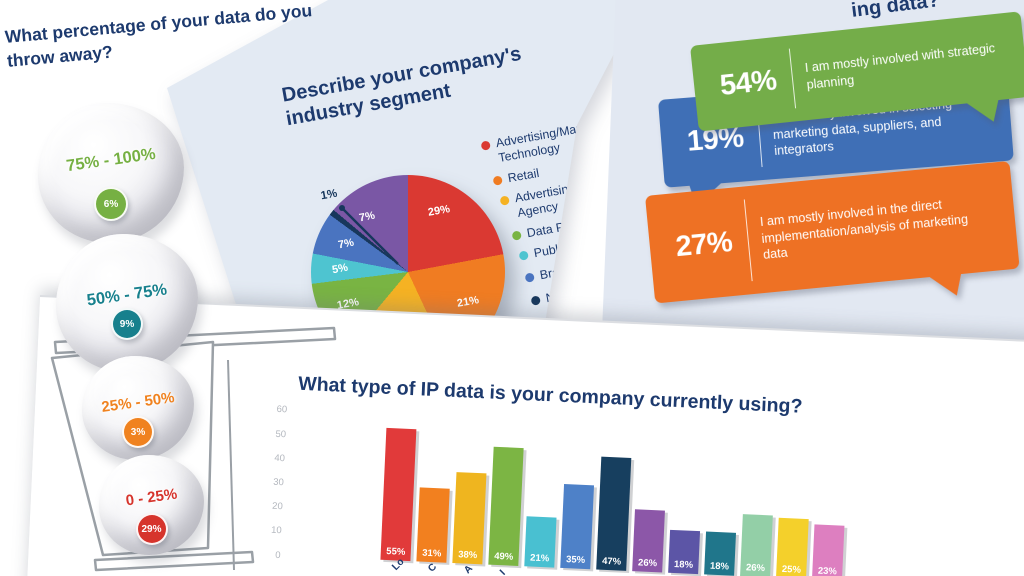 This screenshot has height=576, width=1024. I want to click on legend-label: Data Pr, so click(548, 230).